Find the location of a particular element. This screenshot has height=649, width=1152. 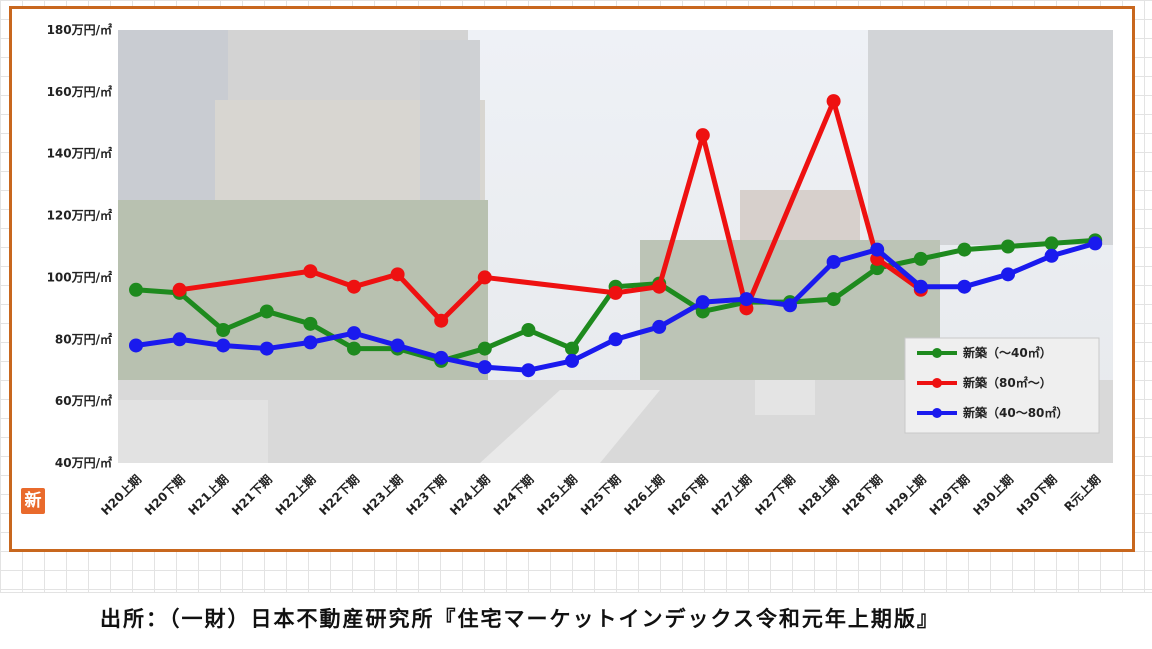

legend-label: 新築（80㎡～） is located at coordinates (1007, 382).